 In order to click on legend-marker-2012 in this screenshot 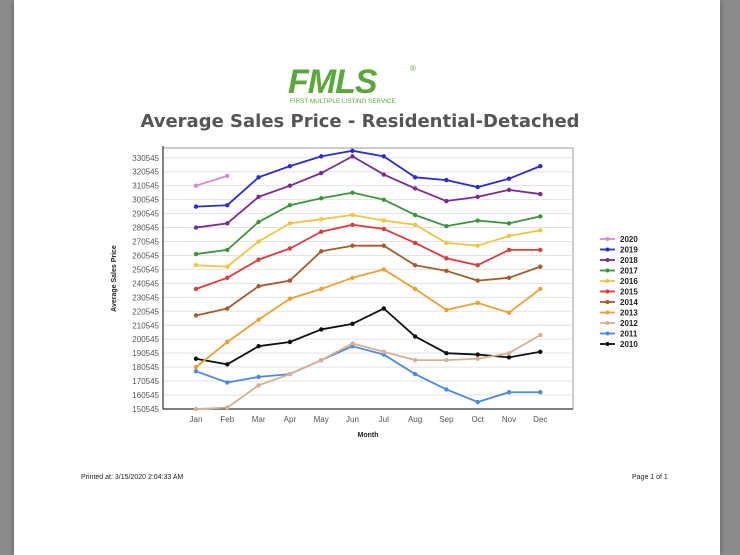, I will do `click(607, 323)`.